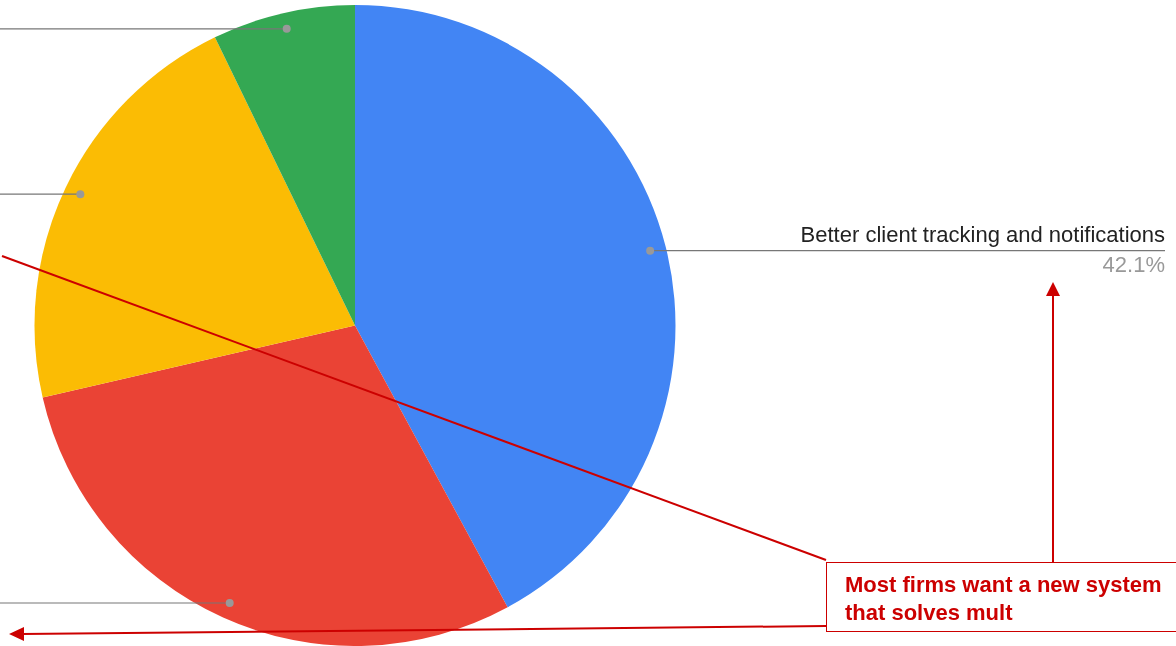 The width and height of the screenshot is (1176, 646). Describe the element at coordinates (1001, 597) in the screenshot. I see `text: Most firms want a new system that solves mult` at that location.